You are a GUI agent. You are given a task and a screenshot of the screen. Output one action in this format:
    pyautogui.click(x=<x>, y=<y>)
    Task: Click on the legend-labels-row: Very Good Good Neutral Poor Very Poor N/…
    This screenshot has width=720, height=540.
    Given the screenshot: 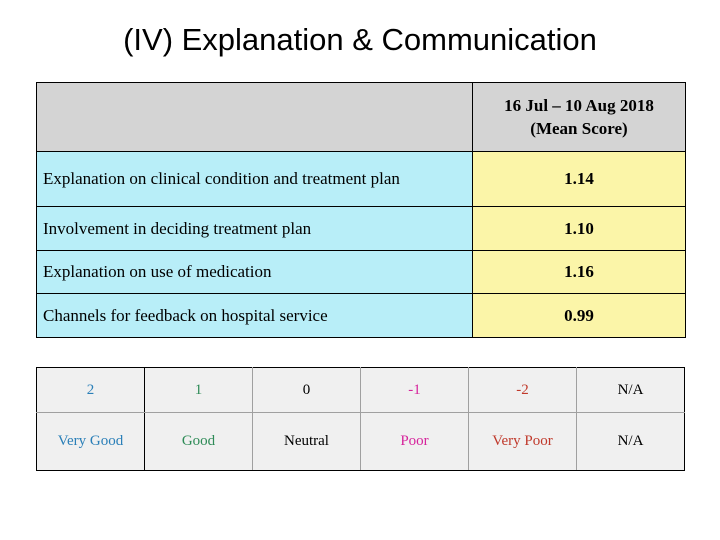 What is the action you would take?
    pyautogui.click(x=360, y=441)
    